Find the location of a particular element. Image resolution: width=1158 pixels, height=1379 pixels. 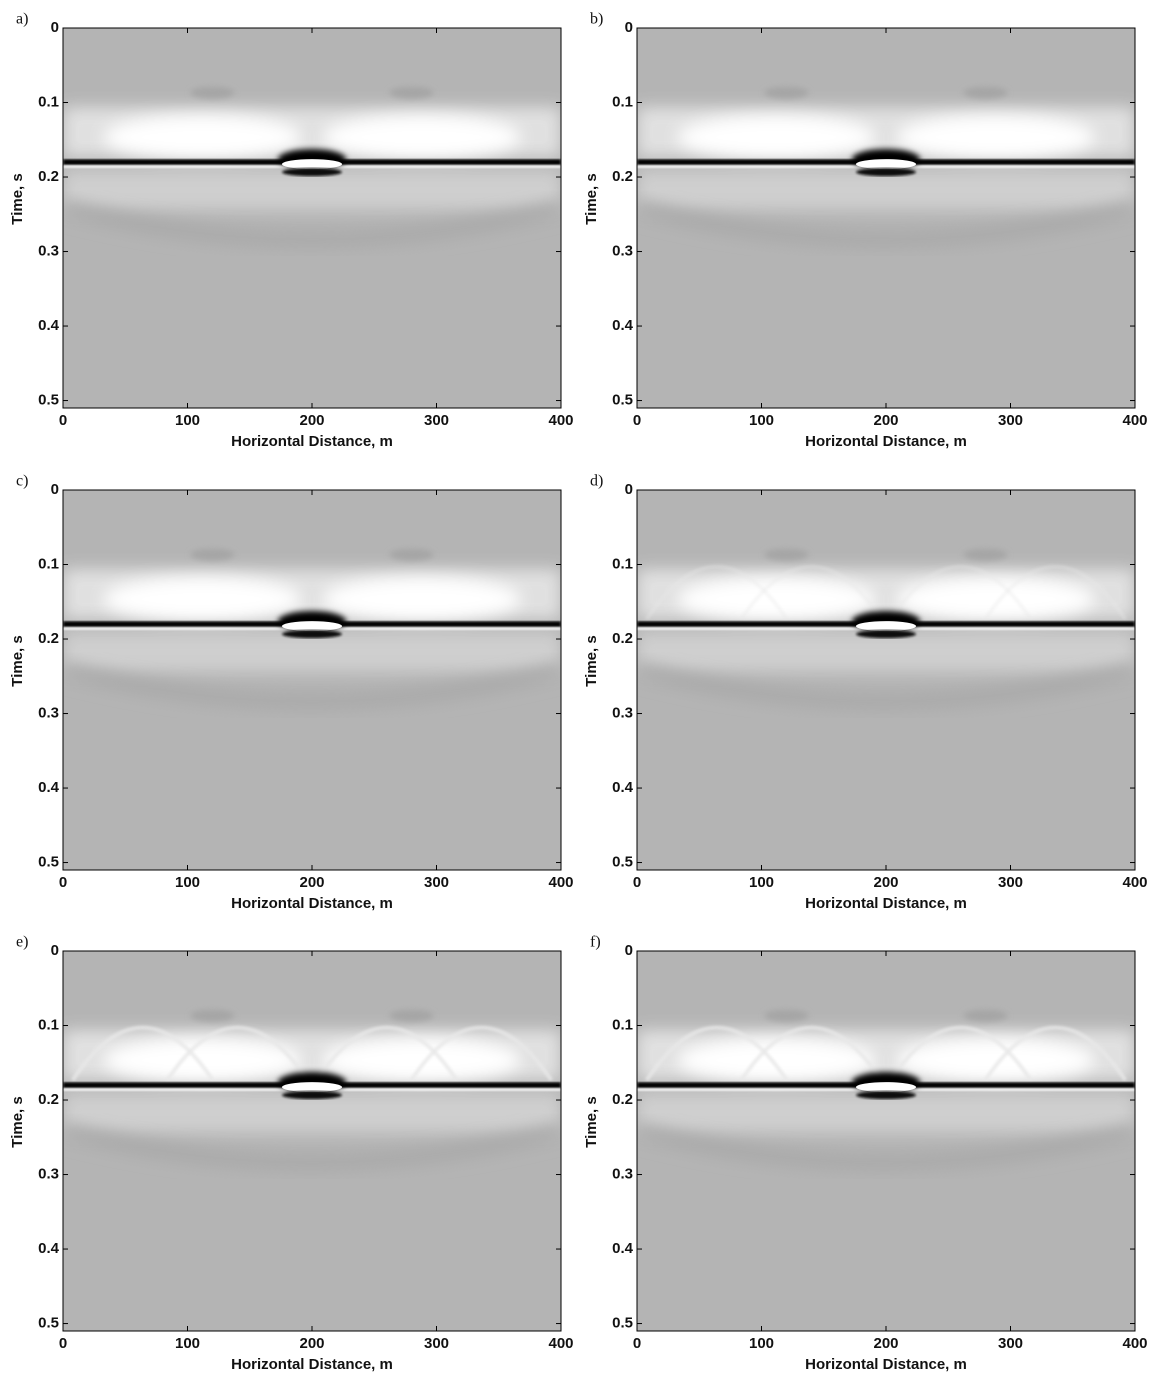

panel-label: b) is located at coordinates (596, 19).